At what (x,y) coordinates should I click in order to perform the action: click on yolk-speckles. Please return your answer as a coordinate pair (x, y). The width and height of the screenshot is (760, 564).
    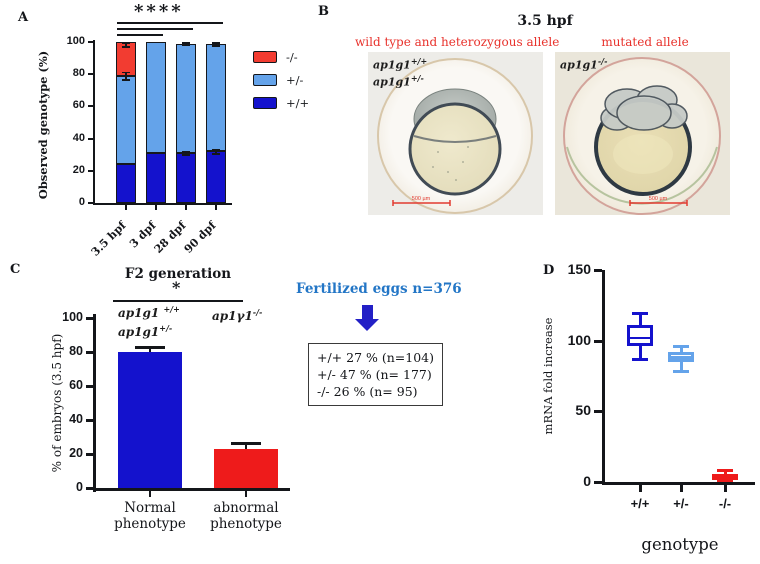
    Looking at the image, I should click on (450, 163).